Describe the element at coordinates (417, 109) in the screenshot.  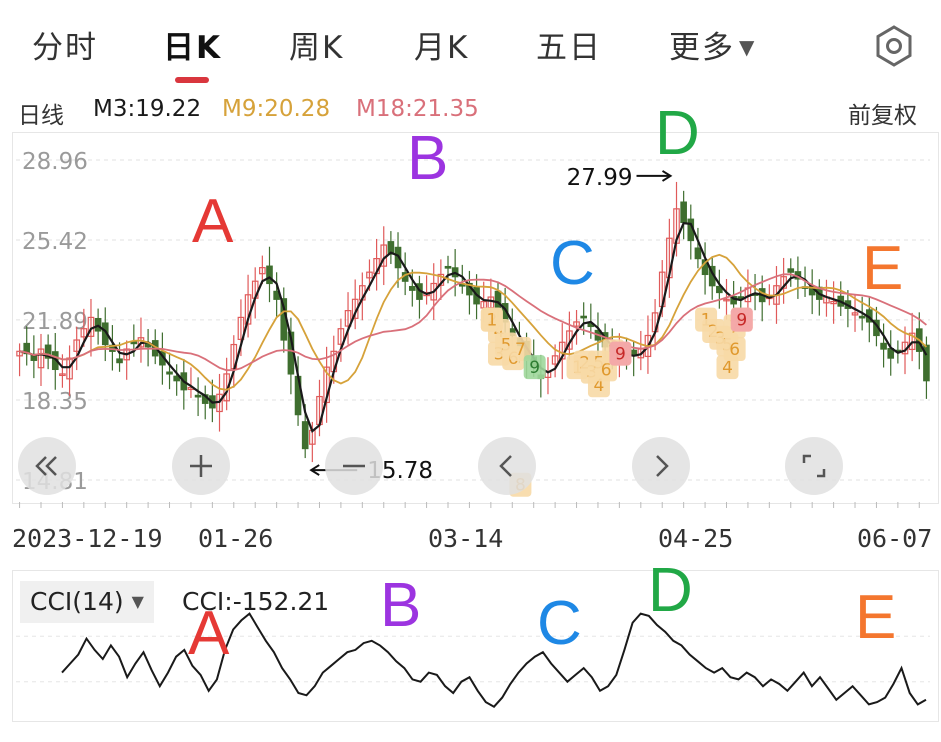
I see `ma18-value: M18:21.35` at that location.